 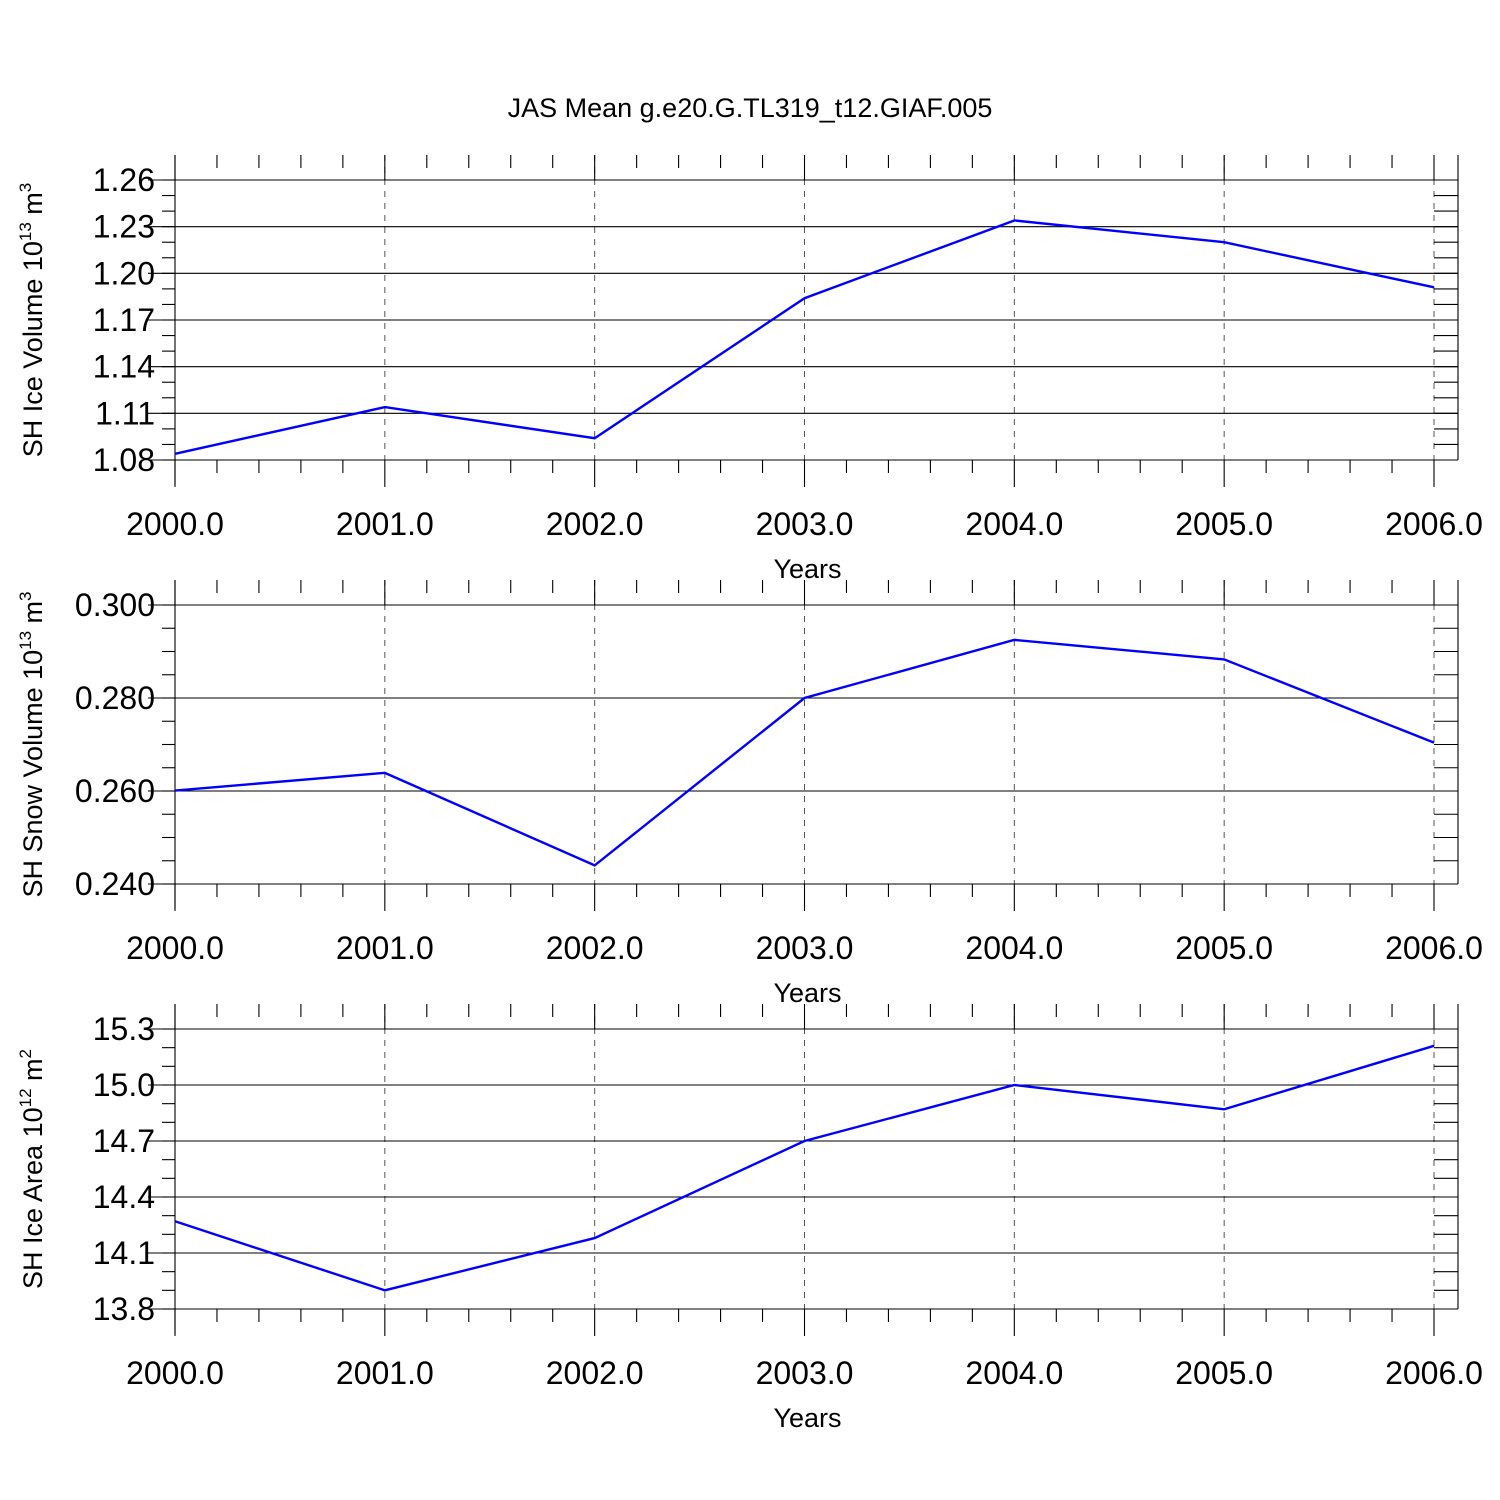 I want to click on y-tick-label: 1.17, so click(x=124, y=320).